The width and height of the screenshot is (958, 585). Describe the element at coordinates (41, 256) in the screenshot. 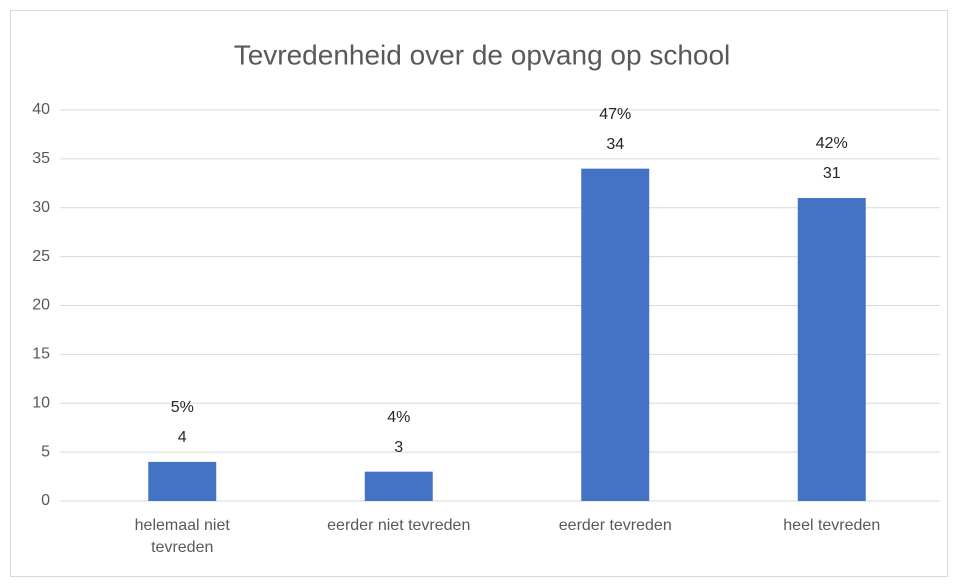

I see `y-tick-label: 25` at that location.